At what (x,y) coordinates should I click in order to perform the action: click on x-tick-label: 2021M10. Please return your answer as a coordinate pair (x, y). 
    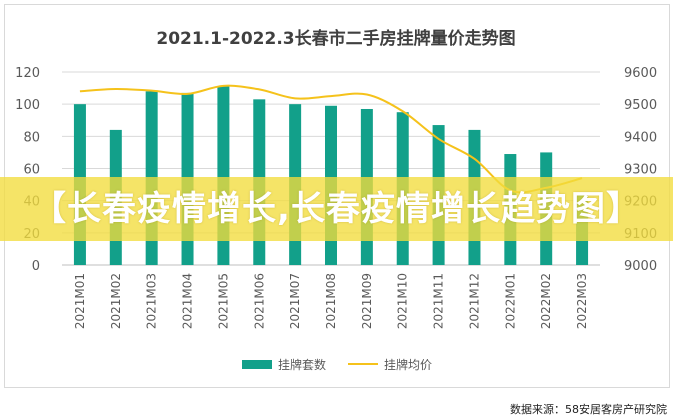
    Looking at the image, I should click on (403, 301).